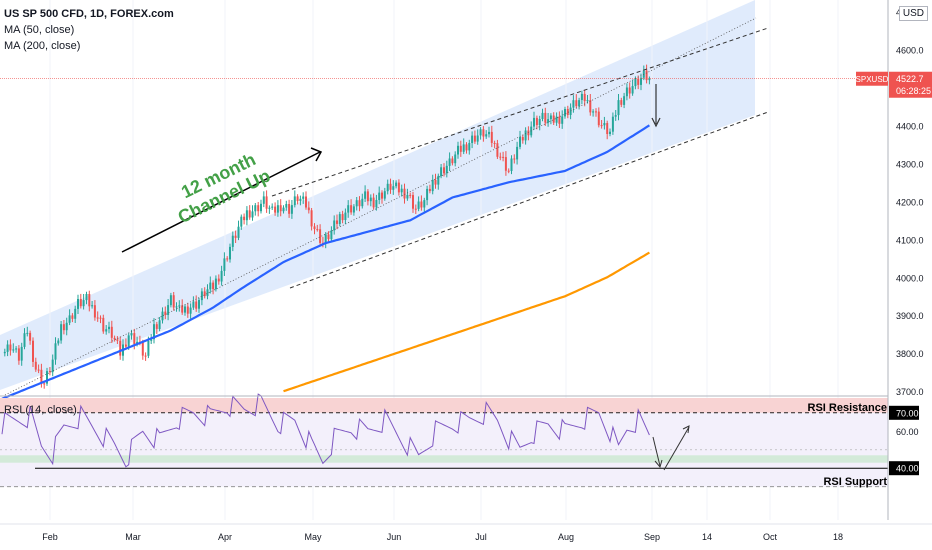 This screenshot has width=932, height=550. Describe the element at coordinates (481, 537) in the screenshot. I see `time-tick-label: Jul` at that location.